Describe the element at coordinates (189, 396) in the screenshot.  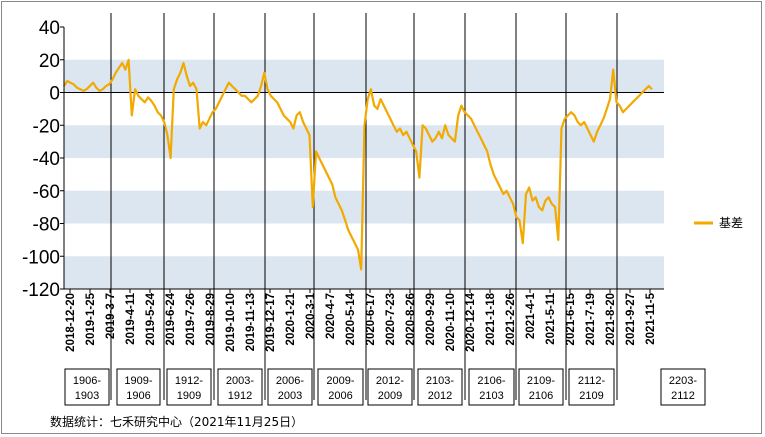
I see `contract-label-bottom: 1909` at that location.